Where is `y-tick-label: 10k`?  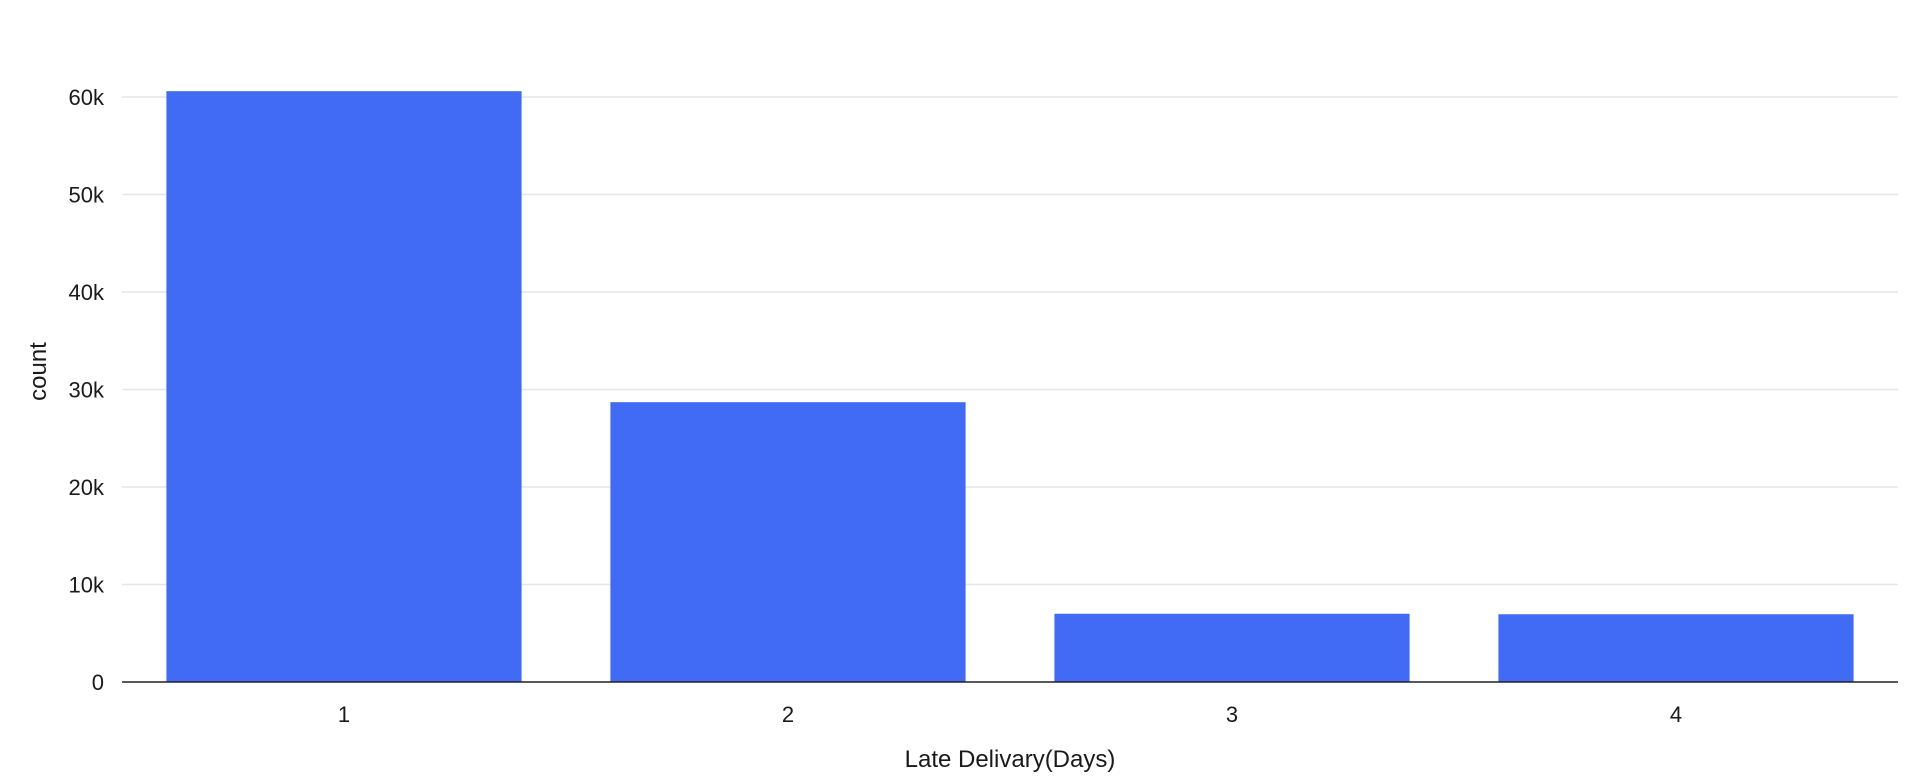
y-tick-label: 10k is located at coordinates (87, 585).